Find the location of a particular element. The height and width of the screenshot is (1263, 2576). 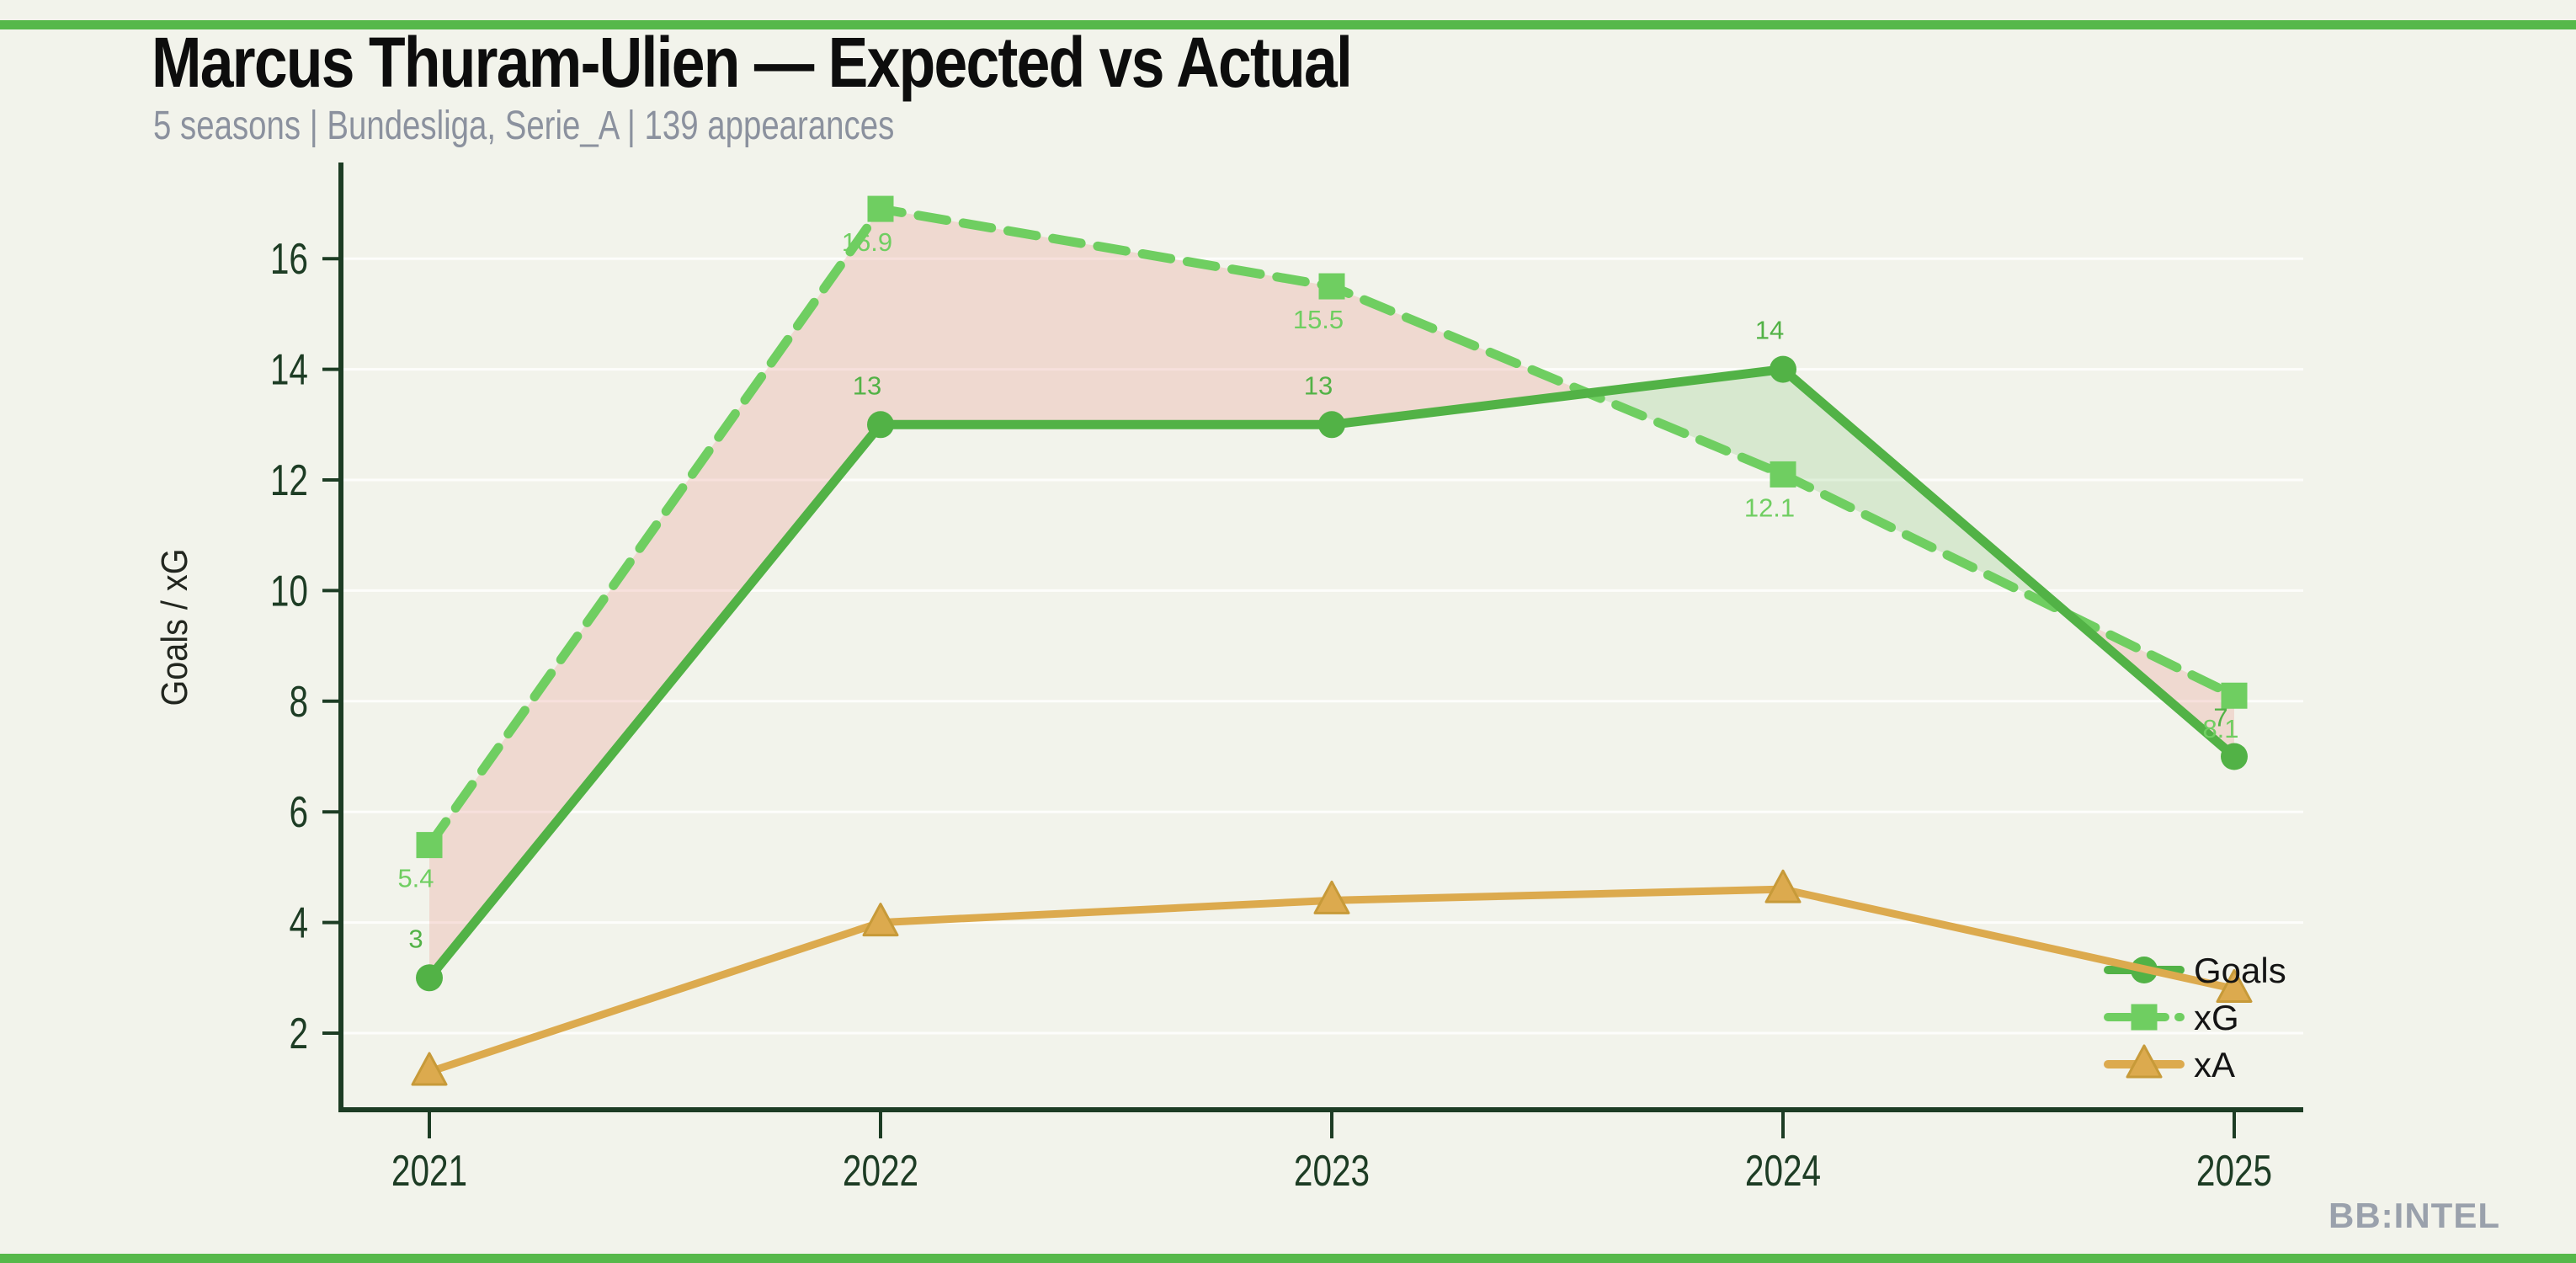

y-tick-label: 2 is located at coordinates (299, 1033).